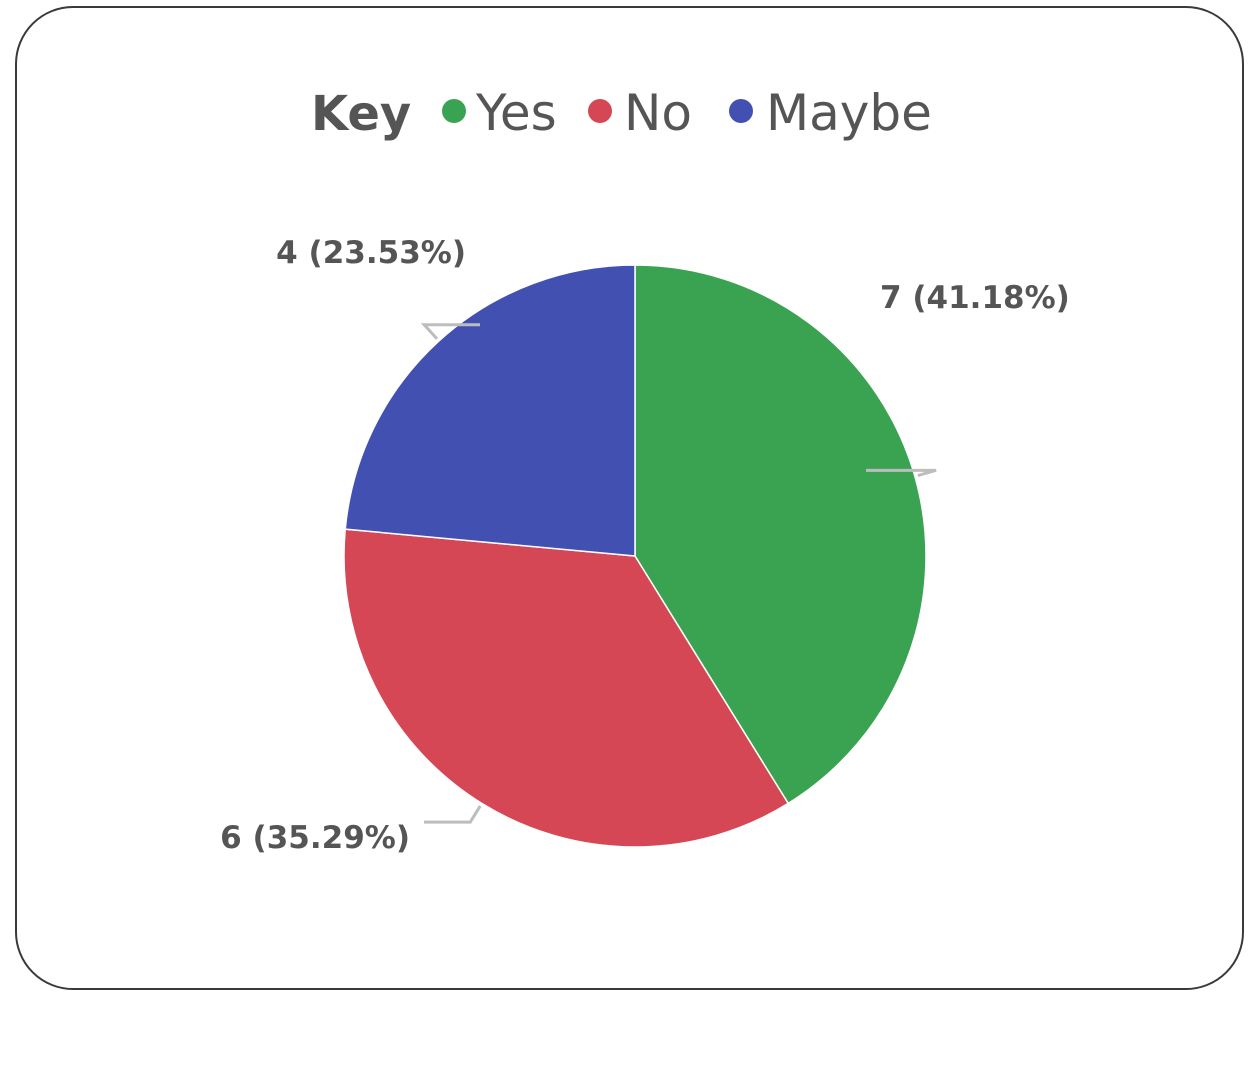  I want to click on legend-label-yes: Yes, so click(516, 113).